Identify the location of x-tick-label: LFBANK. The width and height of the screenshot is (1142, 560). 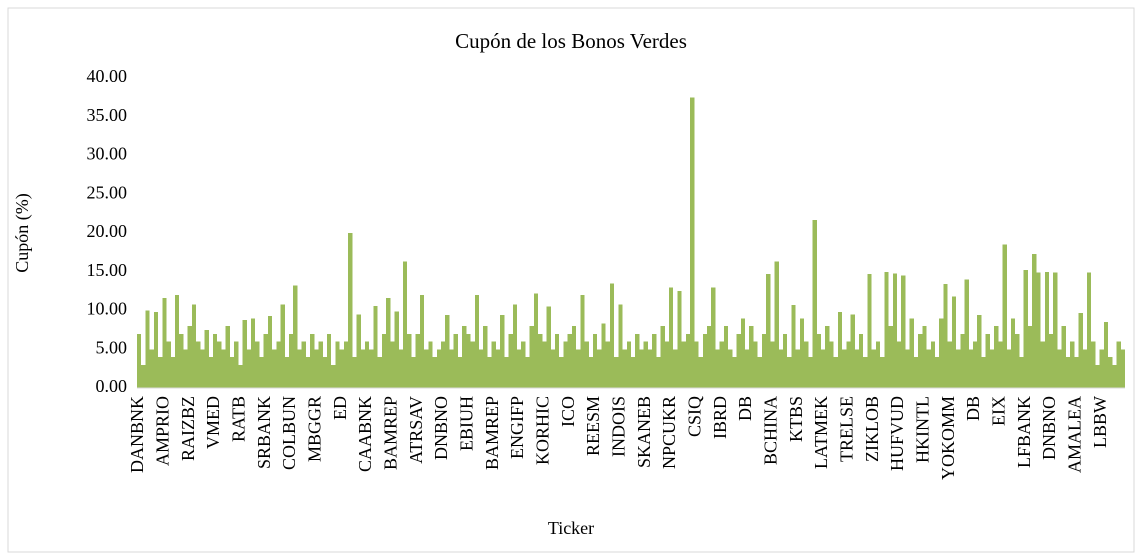
(1024, 432).